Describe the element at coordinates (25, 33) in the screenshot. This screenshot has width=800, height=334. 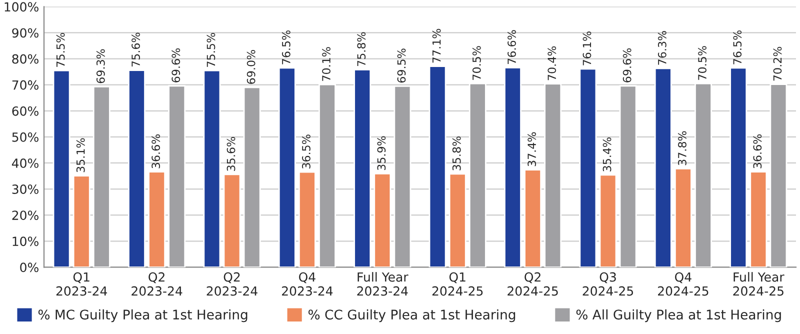
I see `y-tick-label: 90%` at that location.